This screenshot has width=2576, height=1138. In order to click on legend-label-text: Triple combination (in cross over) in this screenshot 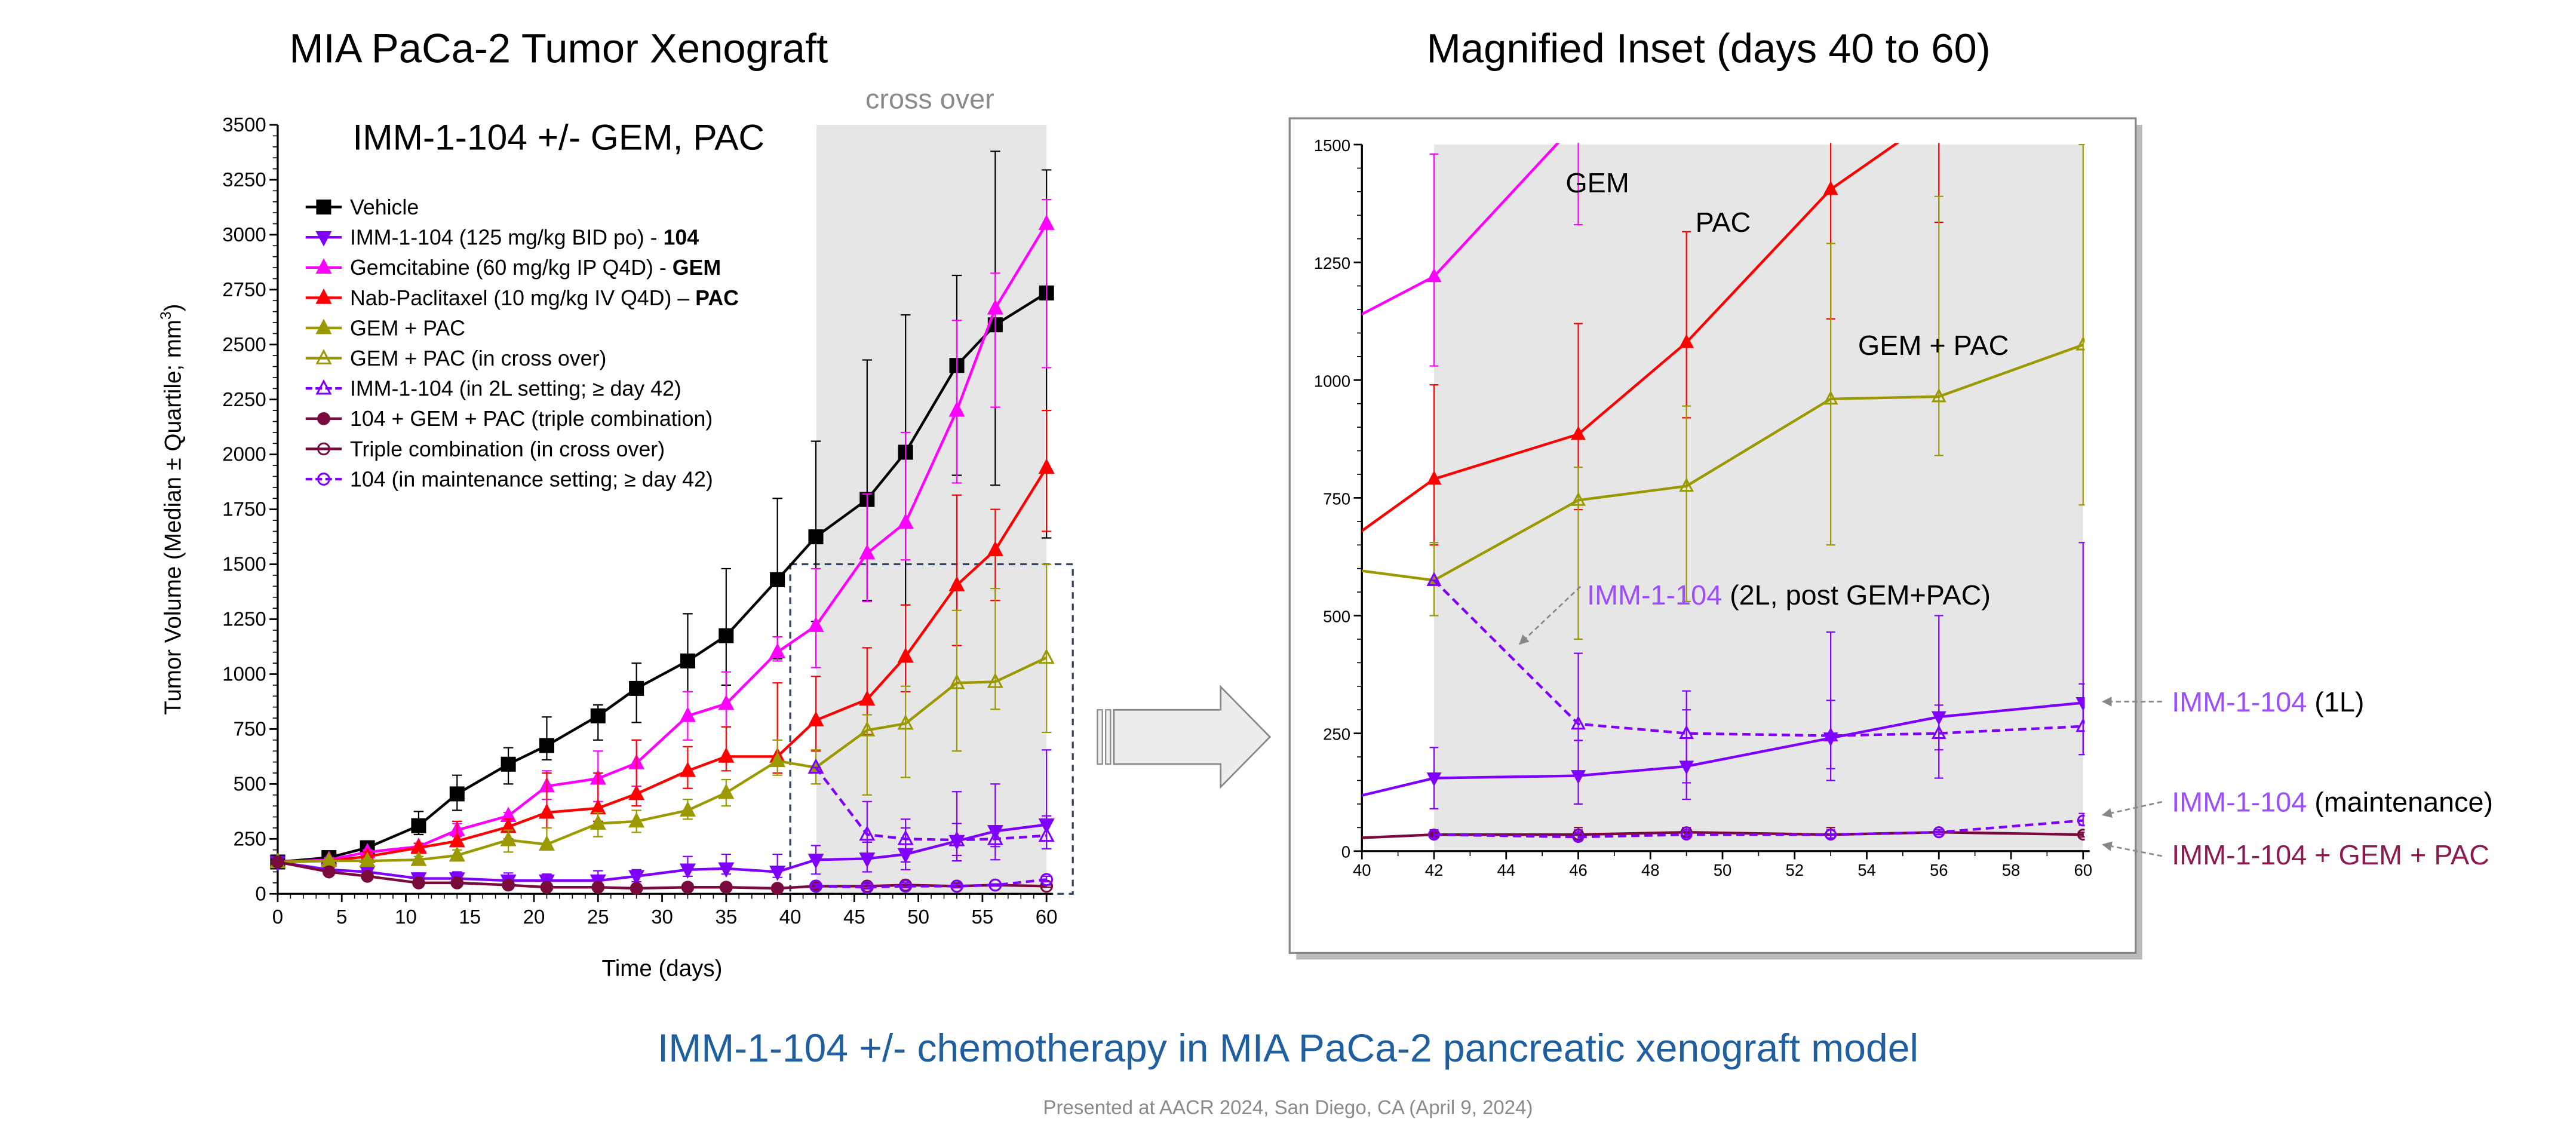, I will do `click(507, 449)`.